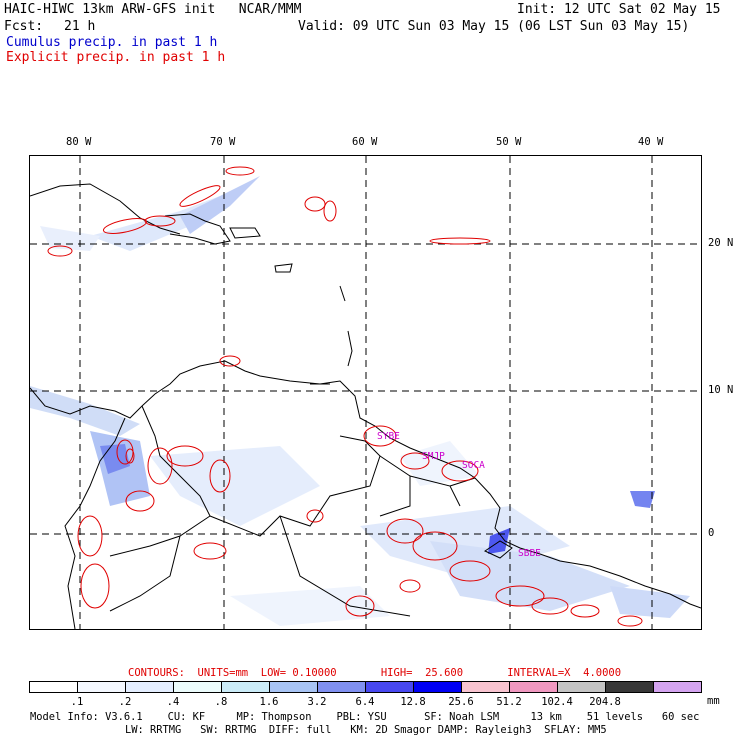  What do you see at coordinates (24, 26) in the screenshot?
I see `forecast-label: Fcst:` at bounding box center [24, 26].